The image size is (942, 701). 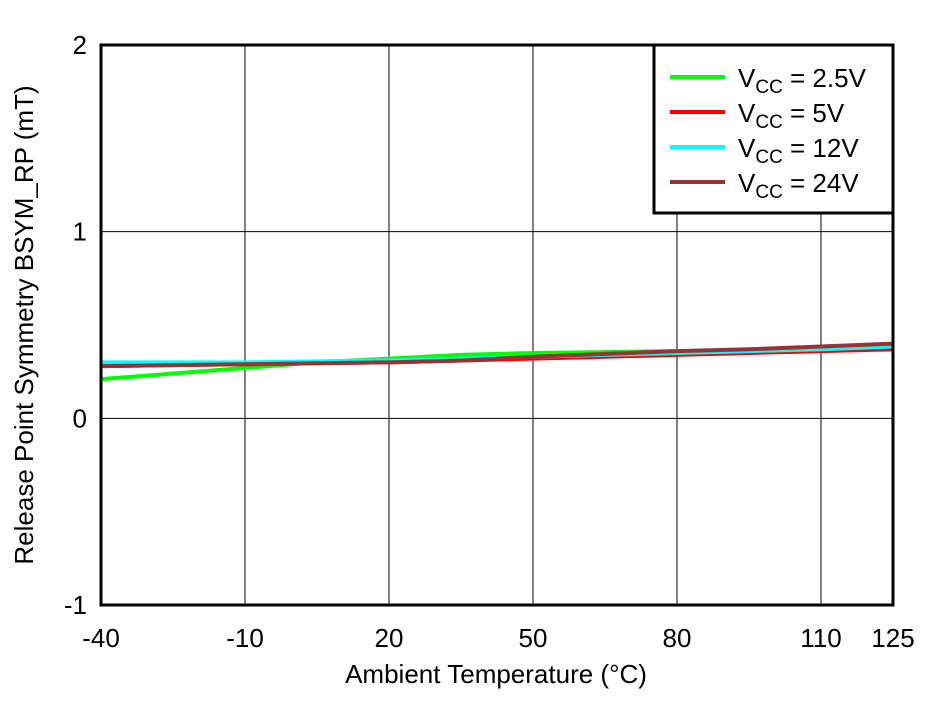 I want to click on x-tick-label: -10, so click(x=245, y=638).